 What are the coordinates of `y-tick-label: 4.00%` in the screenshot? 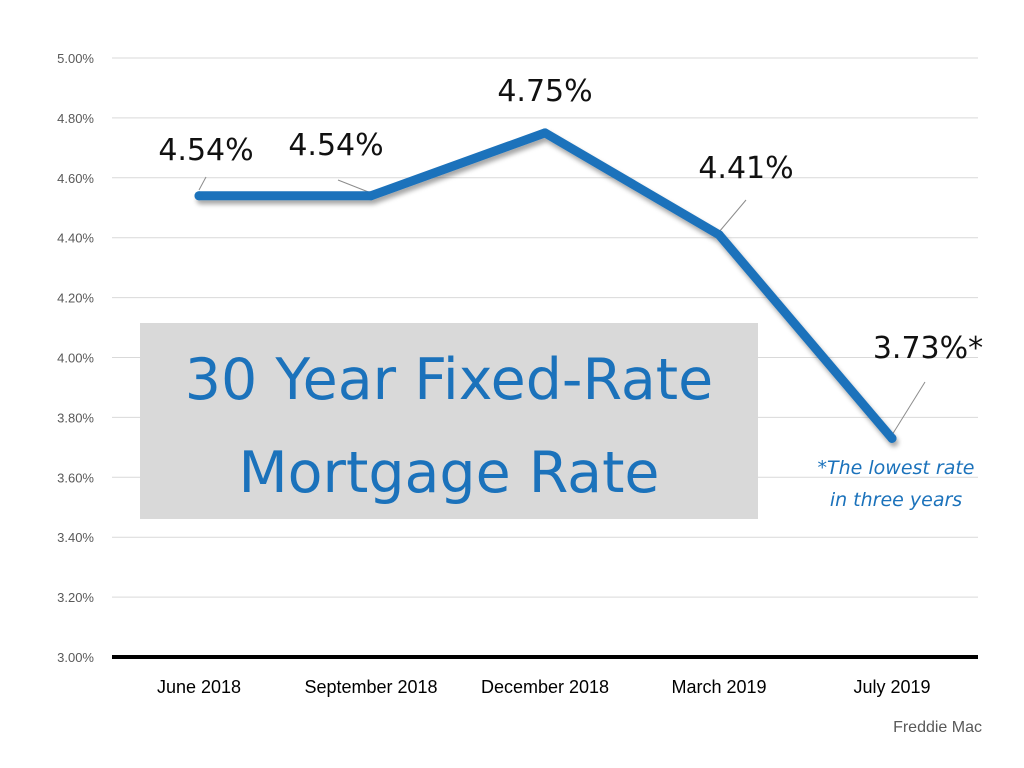 It's located at (75, 358).